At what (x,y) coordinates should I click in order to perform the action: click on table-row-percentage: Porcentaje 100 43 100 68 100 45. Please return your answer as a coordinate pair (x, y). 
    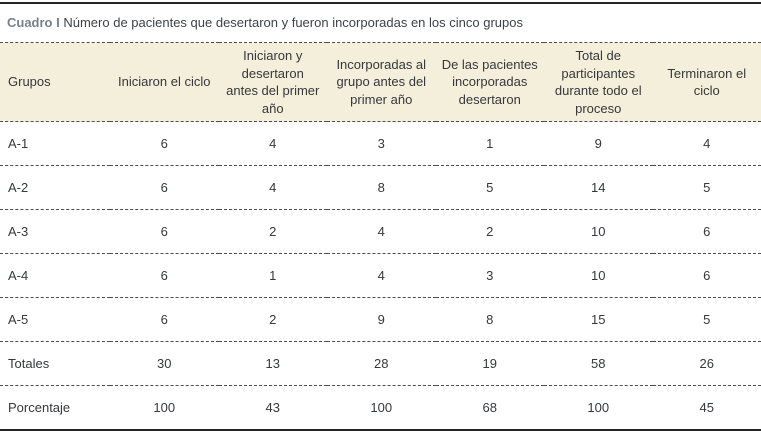
    Looking at the image, I should click on (380, 408).